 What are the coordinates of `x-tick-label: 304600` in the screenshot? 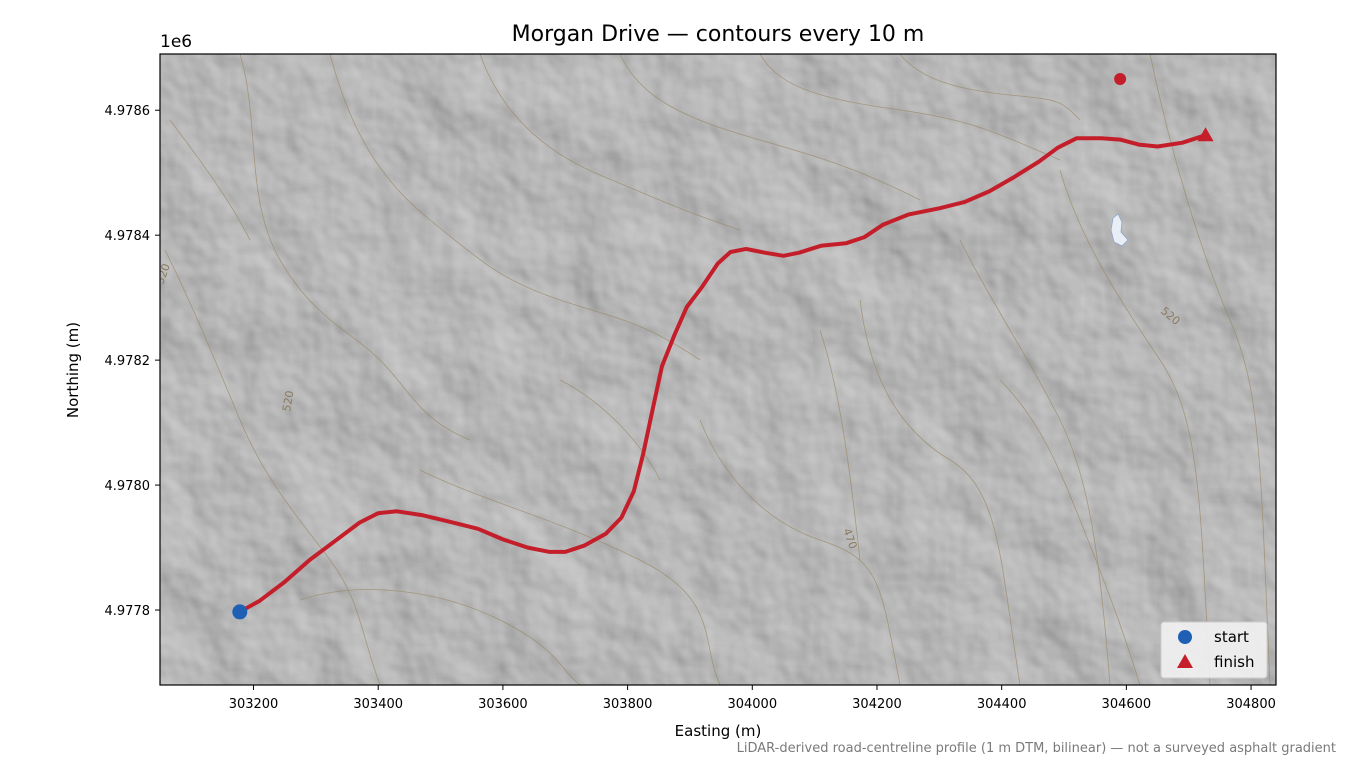 It's located at (1127, 704).